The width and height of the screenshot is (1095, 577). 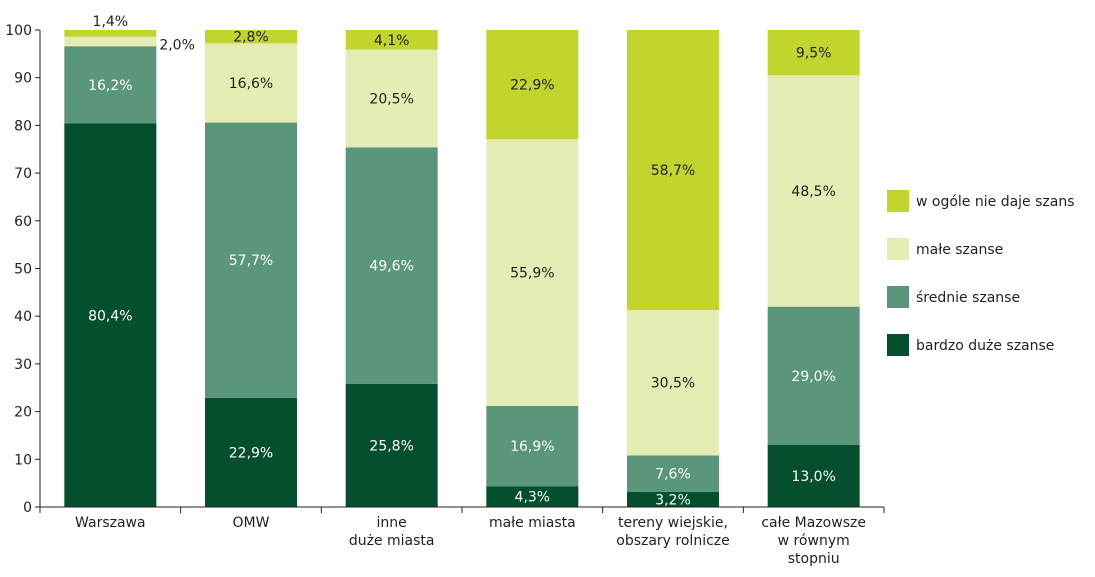 What do you see at coordinates (673, 532) in the screenshot?
I see `x-category-label: tereny wiejskie, obszary rolnicze` at bounding box center [673, 532].